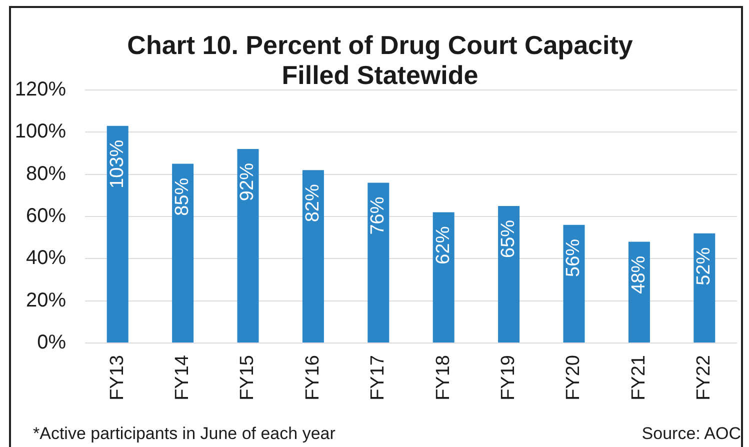 The height and width of the screenshot is (447, 749). I want to click on data-label: 65%, so click(509, 239).